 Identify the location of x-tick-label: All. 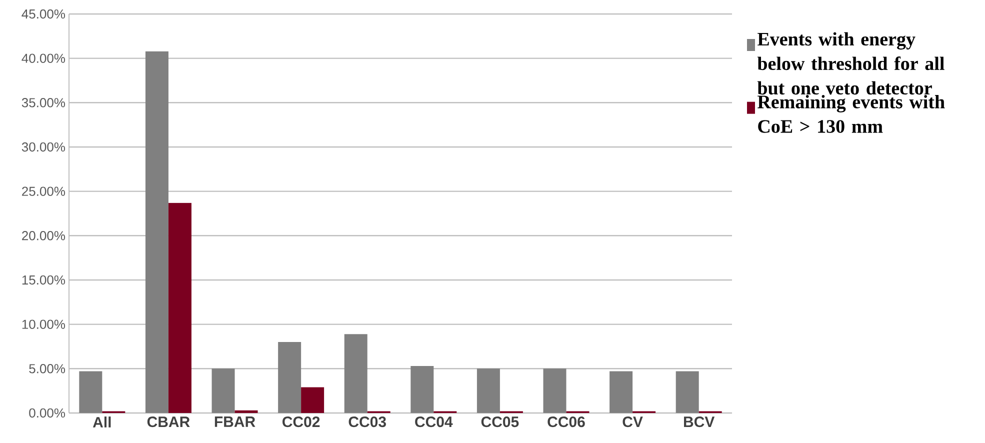
(101, 422).